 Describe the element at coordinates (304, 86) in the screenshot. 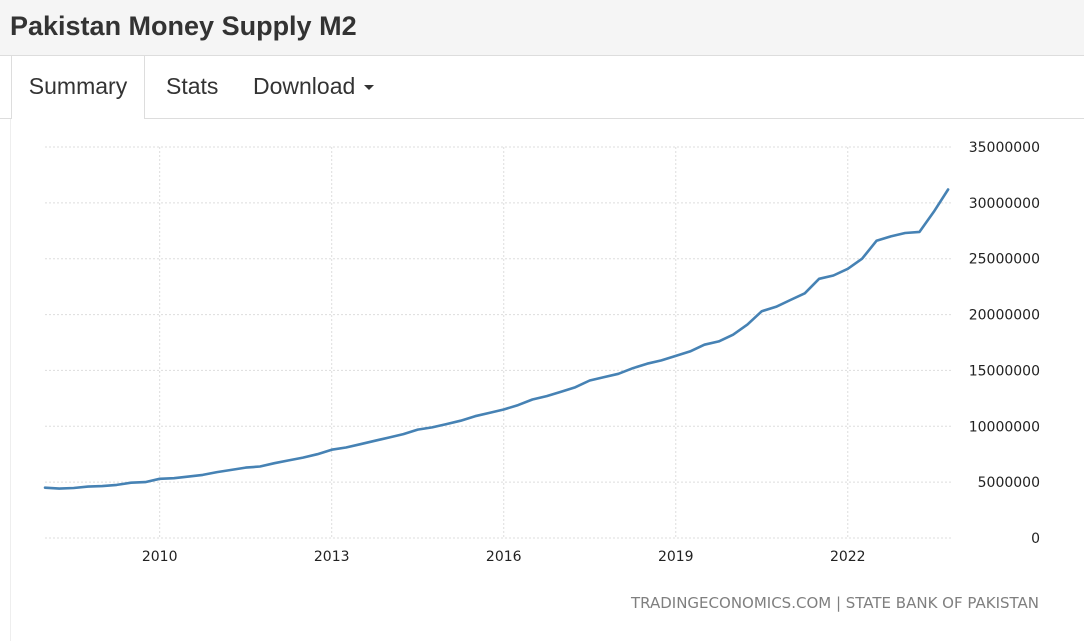

I see `tab-download-label: Download` at that location.